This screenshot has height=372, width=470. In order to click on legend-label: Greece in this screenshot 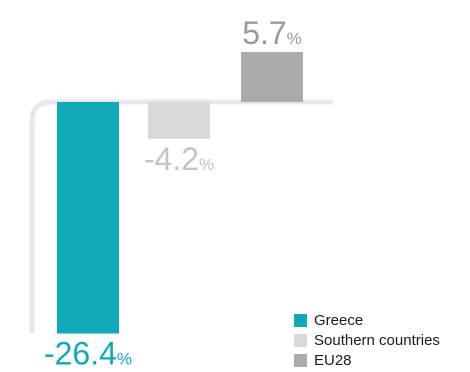, I will do `click(339, 320)`.